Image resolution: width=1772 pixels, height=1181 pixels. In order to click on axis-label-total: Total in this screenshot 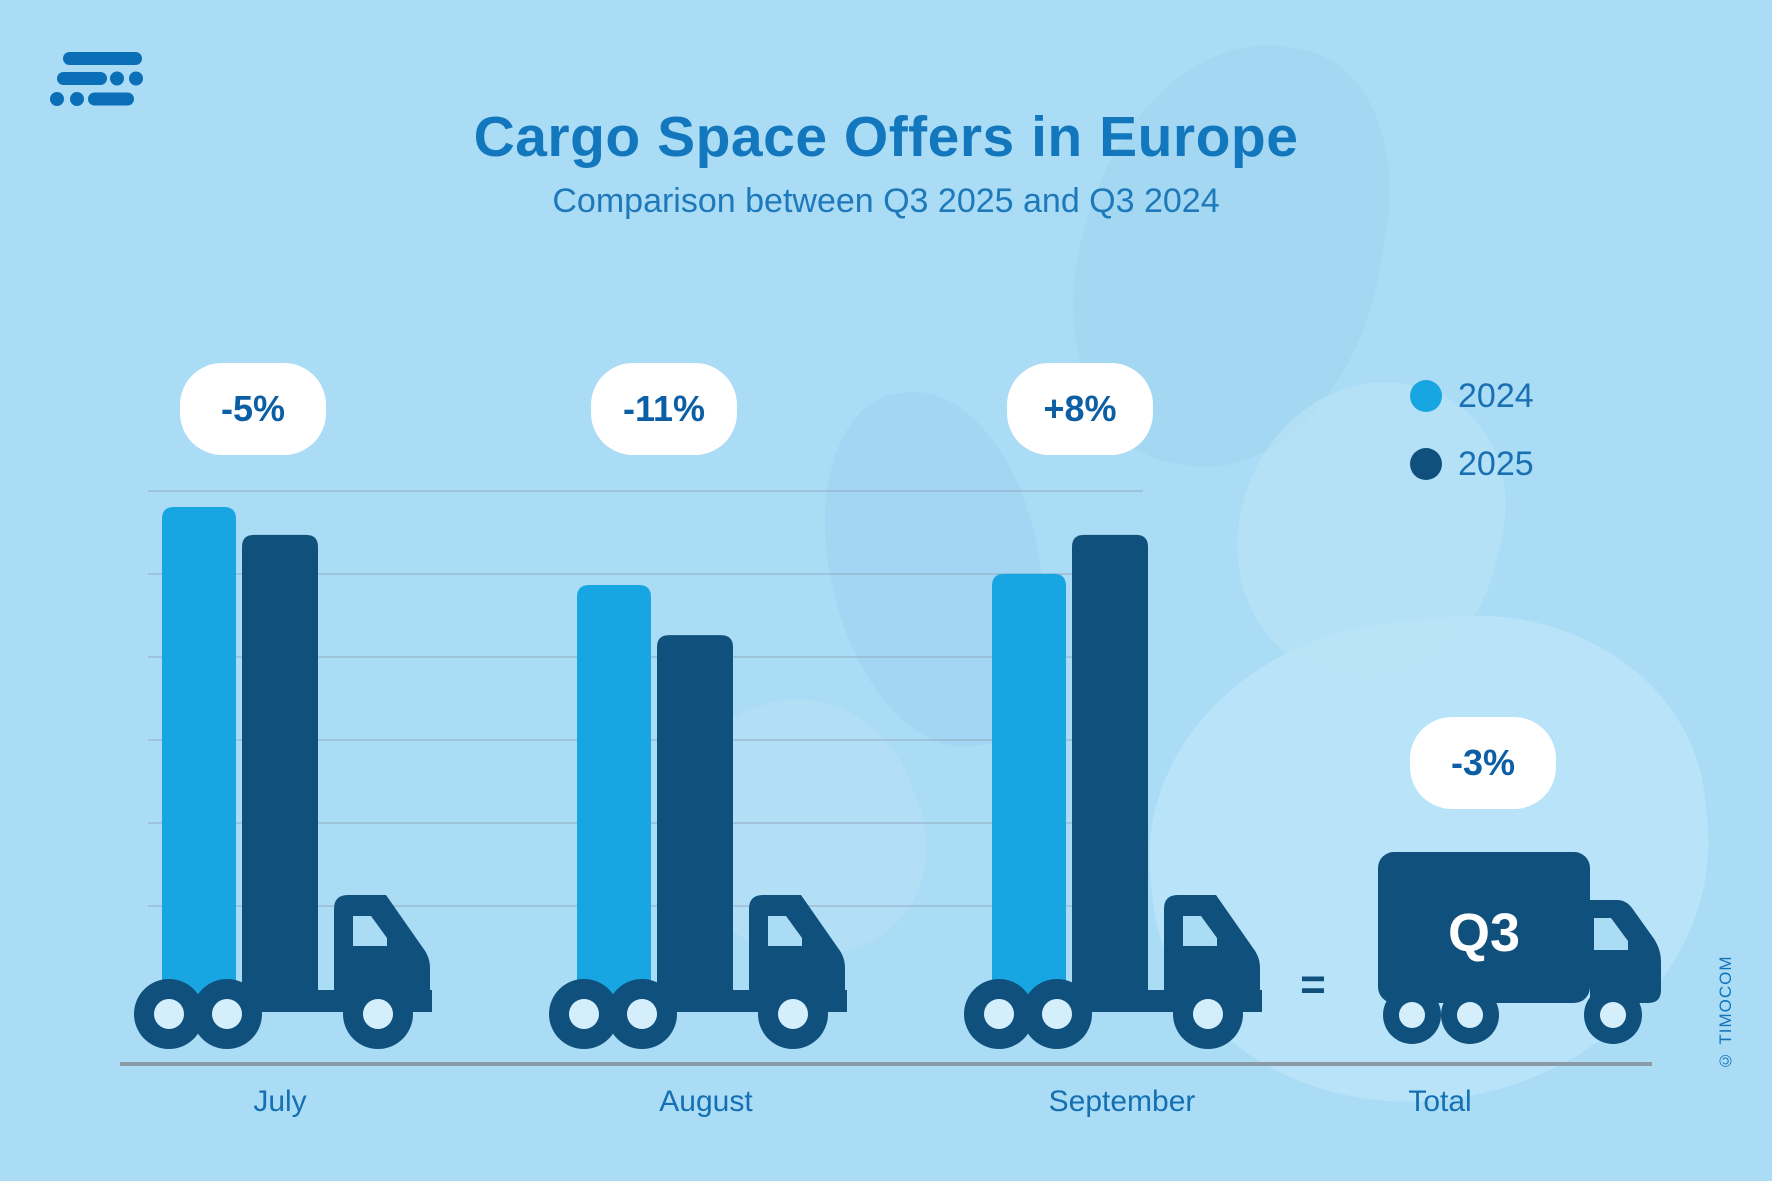, I will do `click(1440, 1101)`.